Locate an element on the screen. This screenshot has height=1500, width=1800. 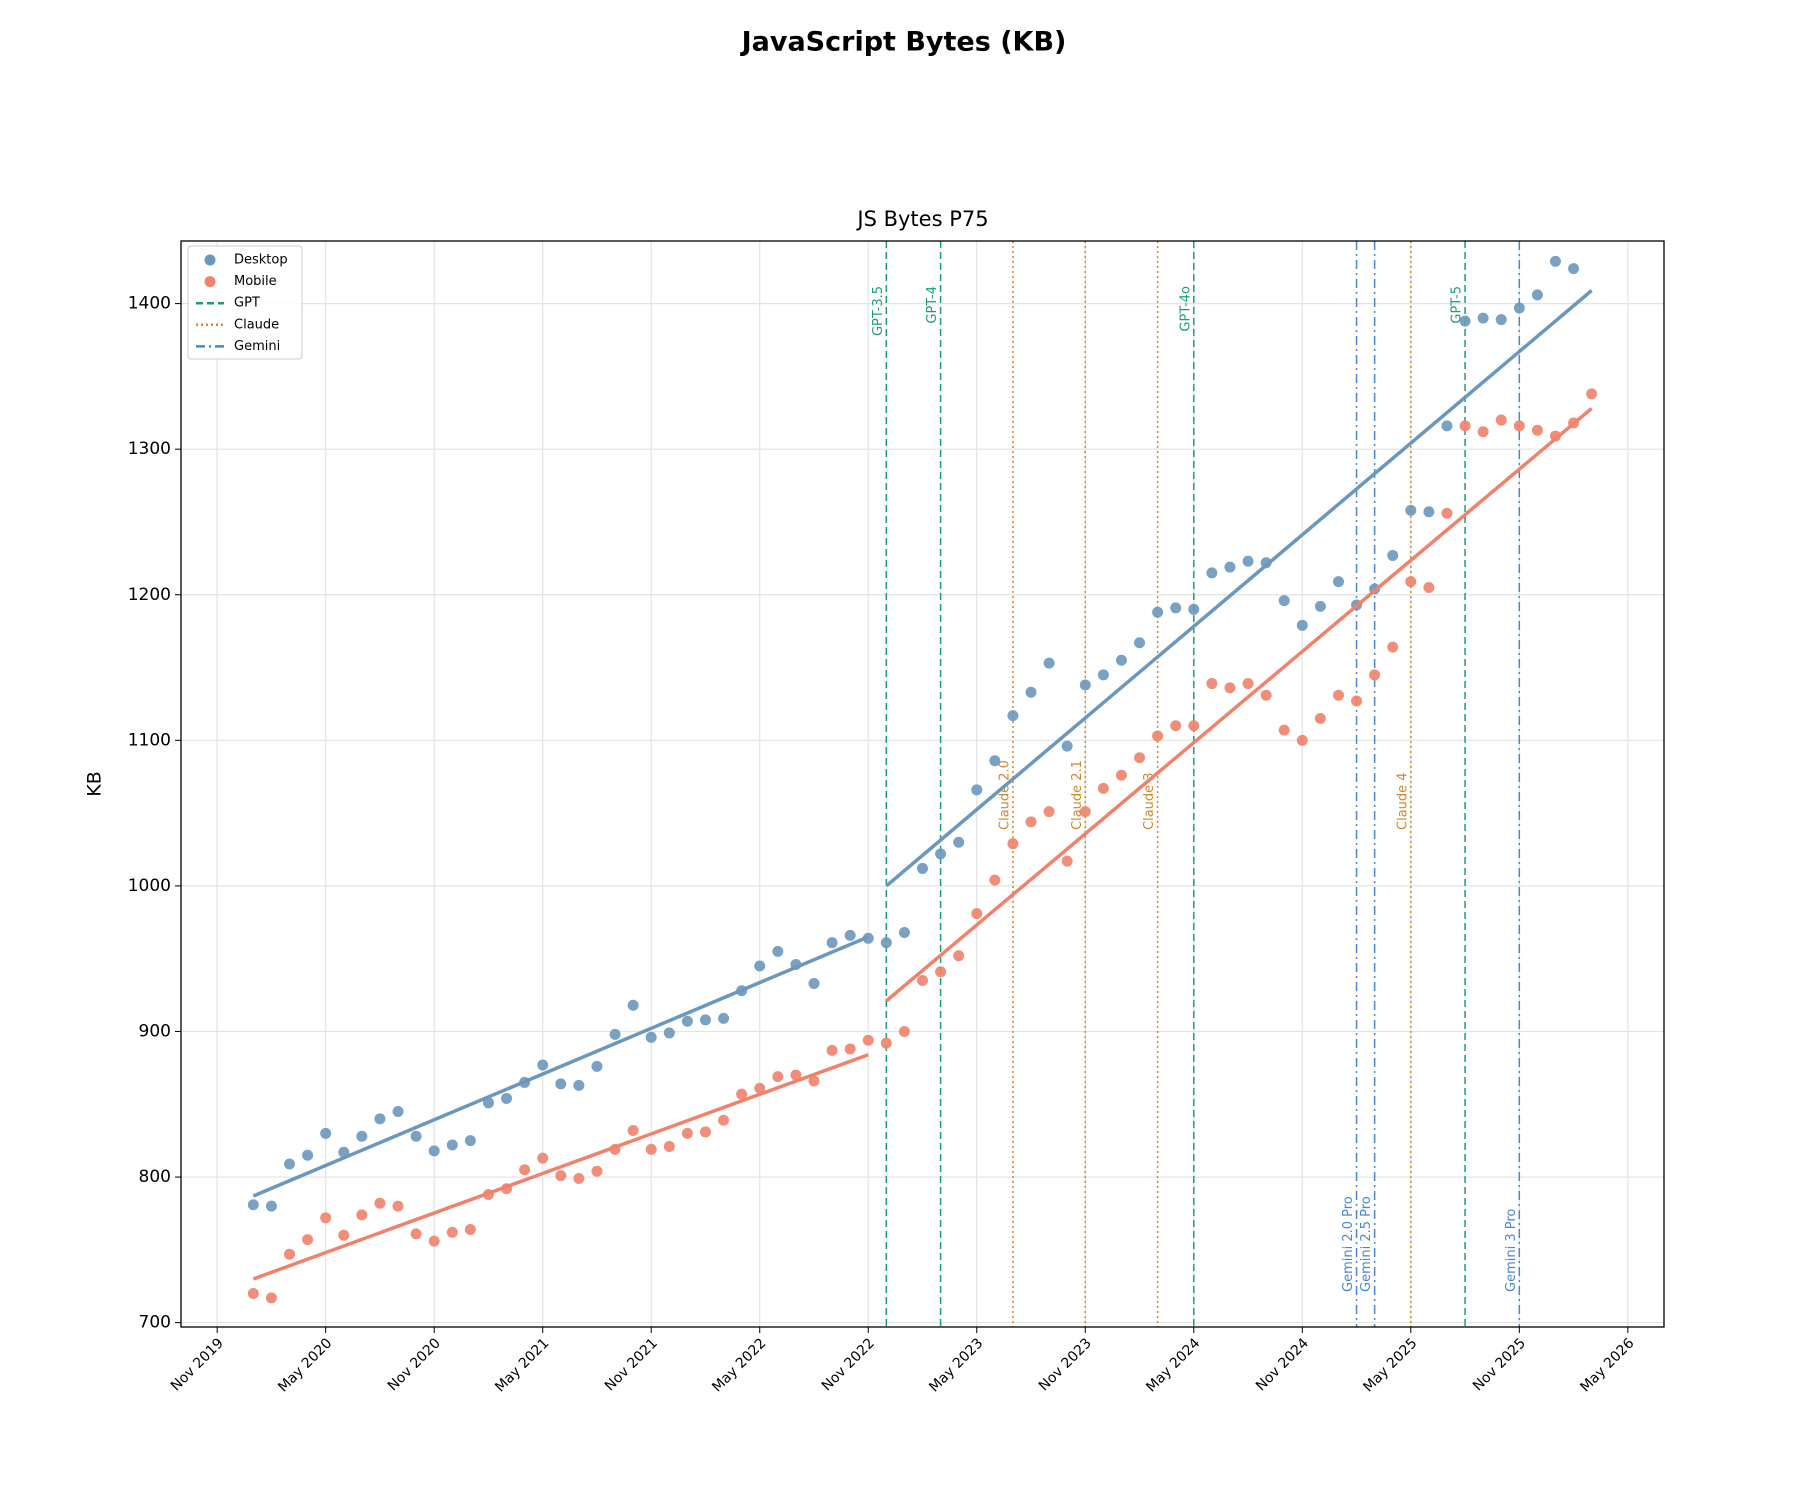
event-label: GPT-5 is located at coordinates (1457, 305).